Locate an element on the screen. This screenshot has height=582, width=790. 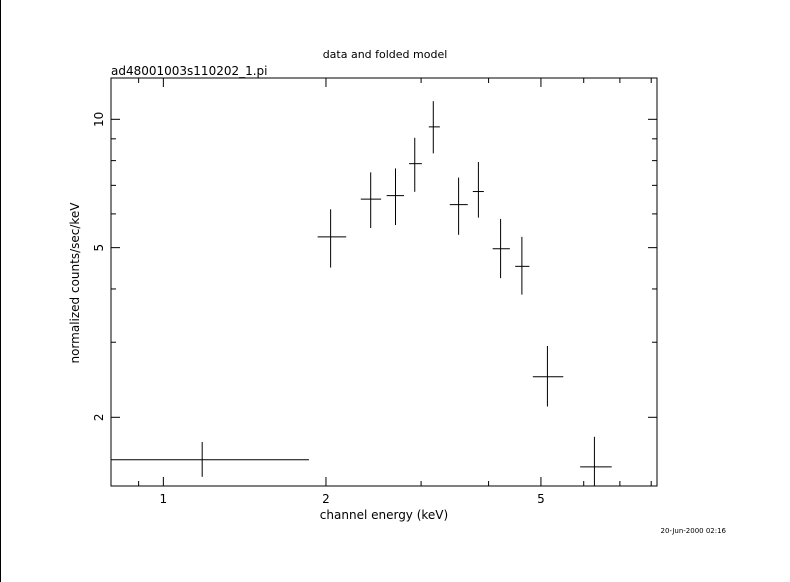
x-tick-label: 1 is located at coordinates (164, 499).